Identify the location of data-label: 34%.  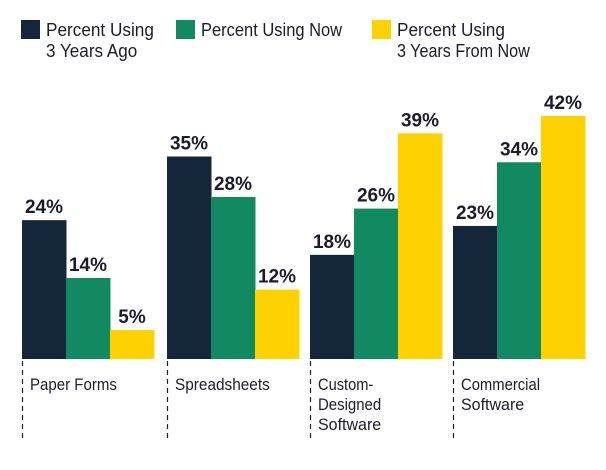
(519, 149).